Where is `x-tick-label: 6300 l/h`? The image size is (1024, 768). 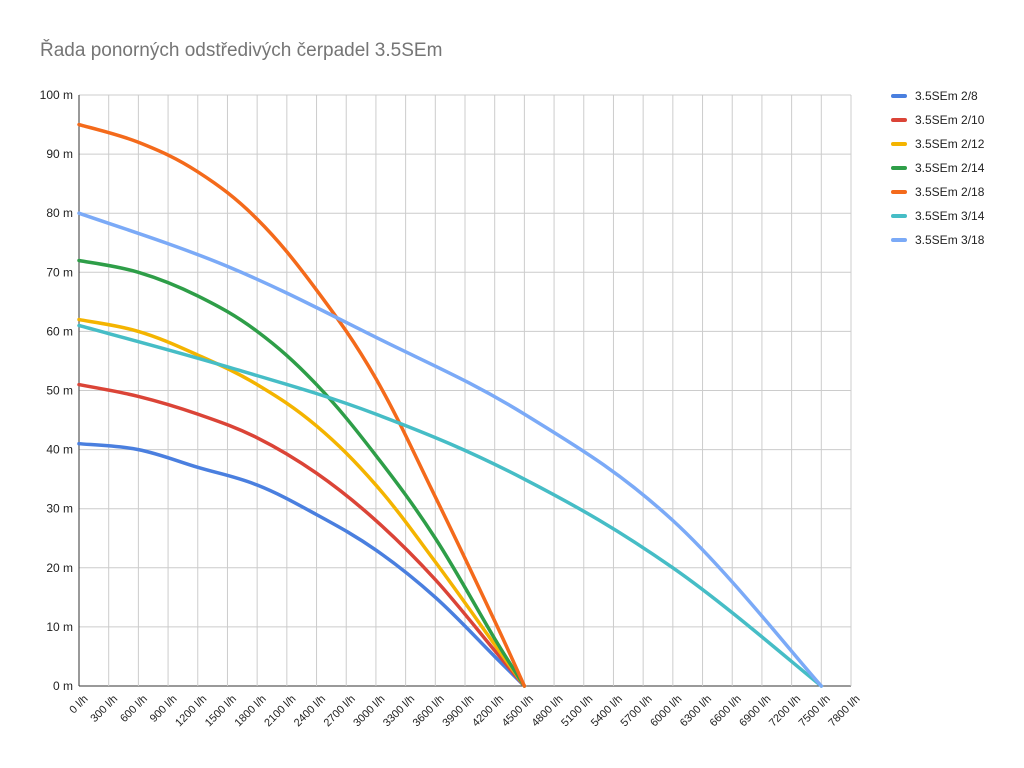
x-tick-label: 6300 l/h is located at coordinates (696, 711).